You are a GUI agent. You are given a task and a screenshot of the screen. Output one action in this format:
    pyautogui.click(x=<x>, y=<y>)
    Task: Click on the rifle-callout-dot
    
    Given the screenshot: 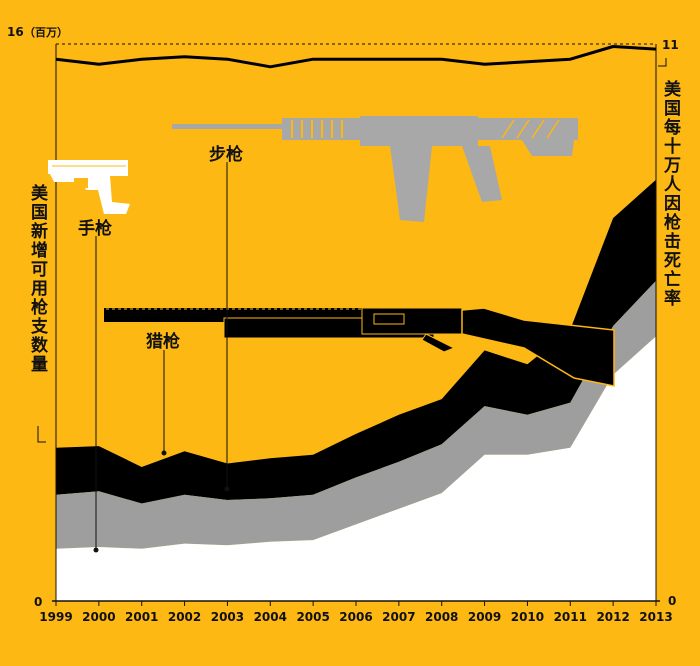 What is the action you would take?
    pyautogui.click(x=227, y=489)
    